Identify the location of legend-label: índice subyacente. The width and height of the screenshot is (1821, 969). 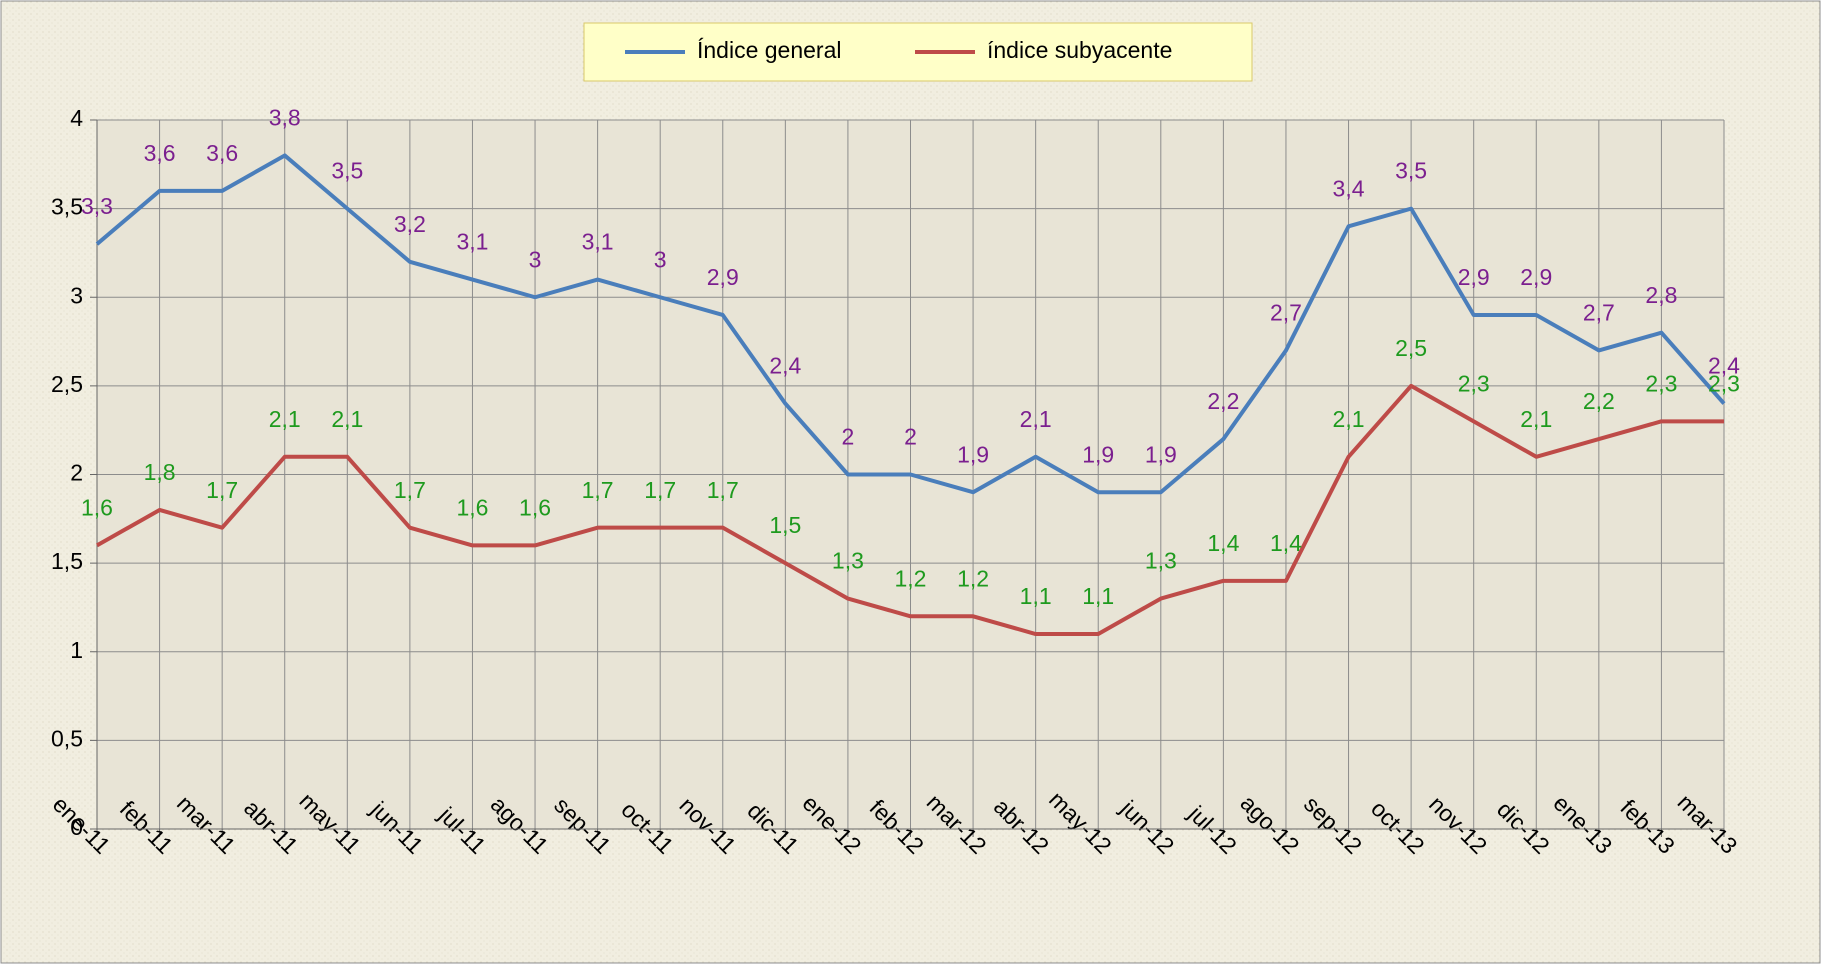
(1079, 50).